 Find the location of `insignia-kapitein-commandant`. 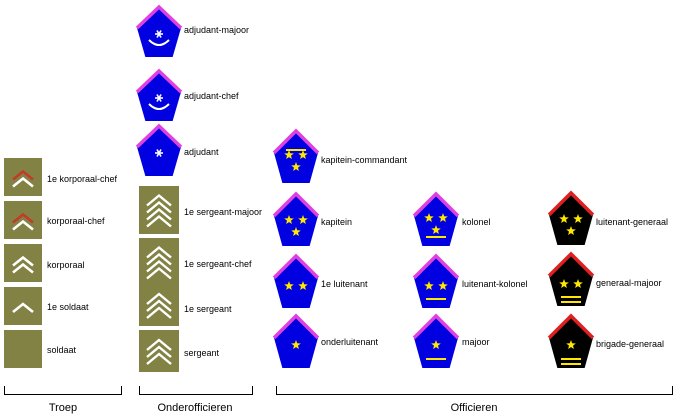

insignia-kapitein-commandant is located at coordinates (296, 155).